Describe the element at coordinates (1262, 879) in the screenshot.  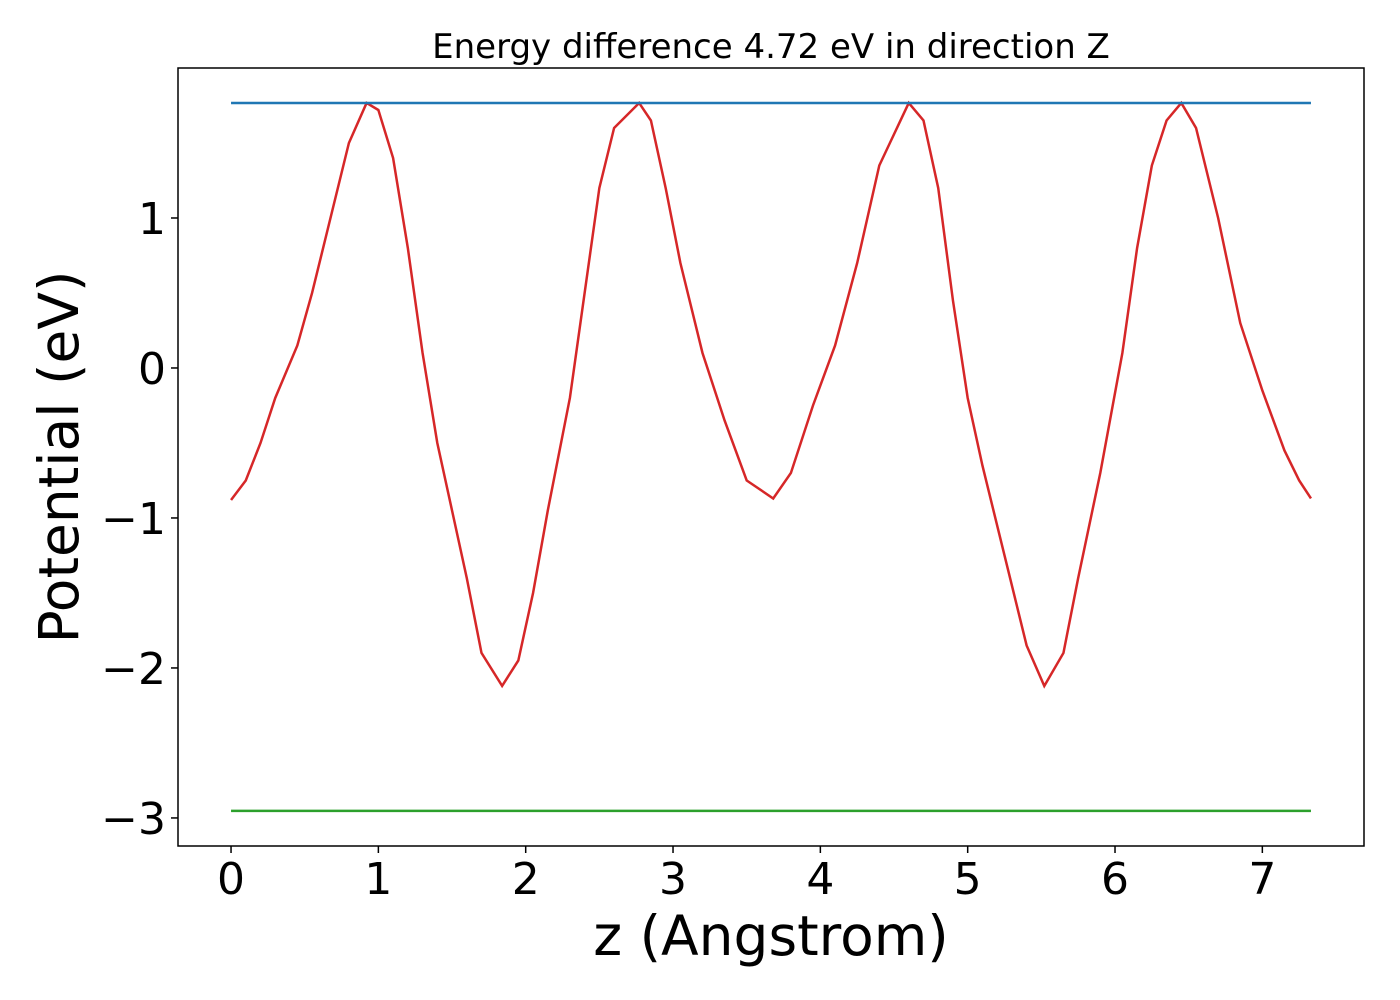
I see `x-tick-label: 7` at that location.